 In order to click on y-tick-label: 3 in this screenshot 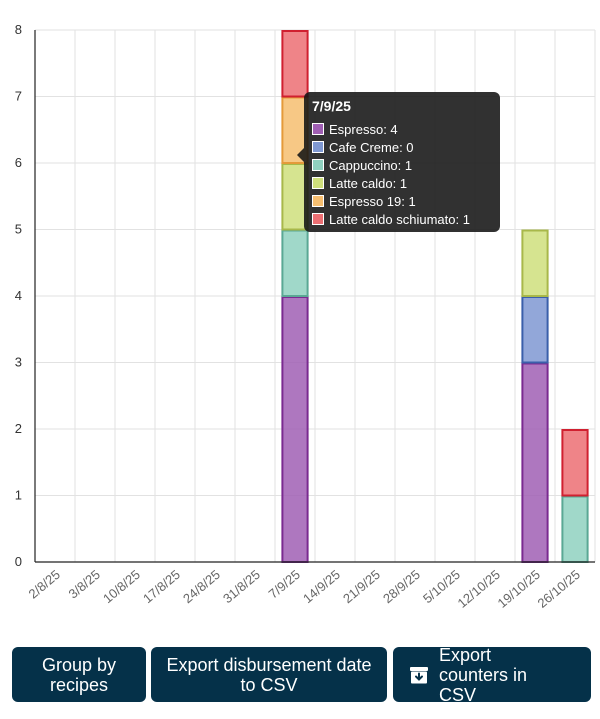, I will do `click(18, 362)`.